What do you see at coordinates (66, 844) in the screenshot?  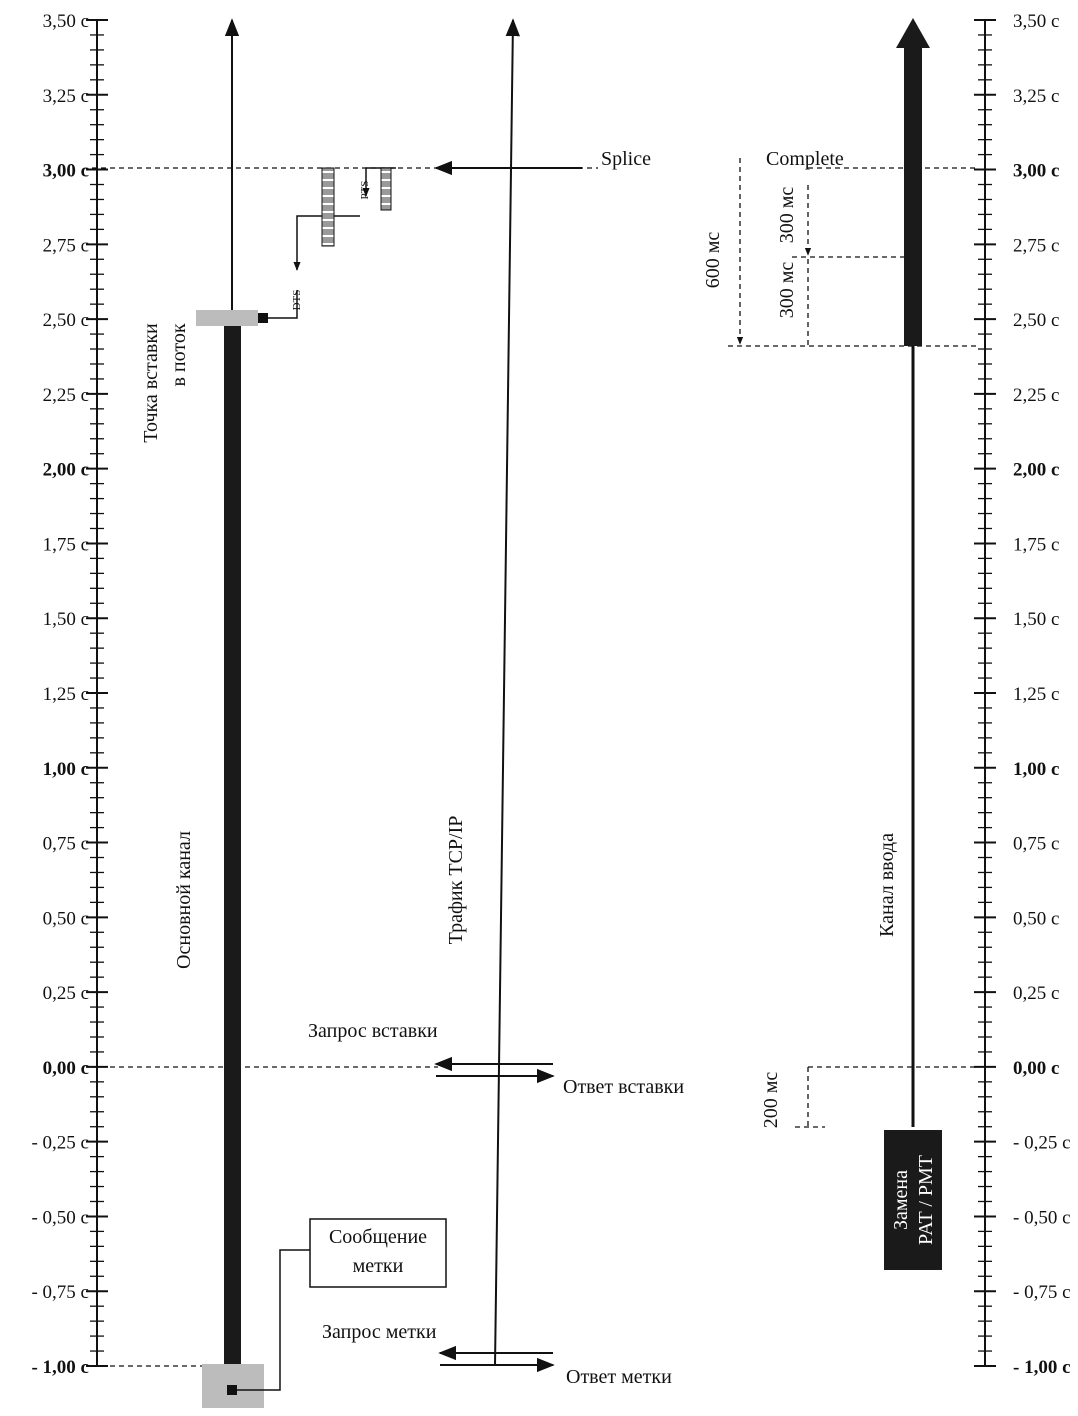 I see `left-axis-tick-label: 0,75 с` at bounding box center [66, 844].